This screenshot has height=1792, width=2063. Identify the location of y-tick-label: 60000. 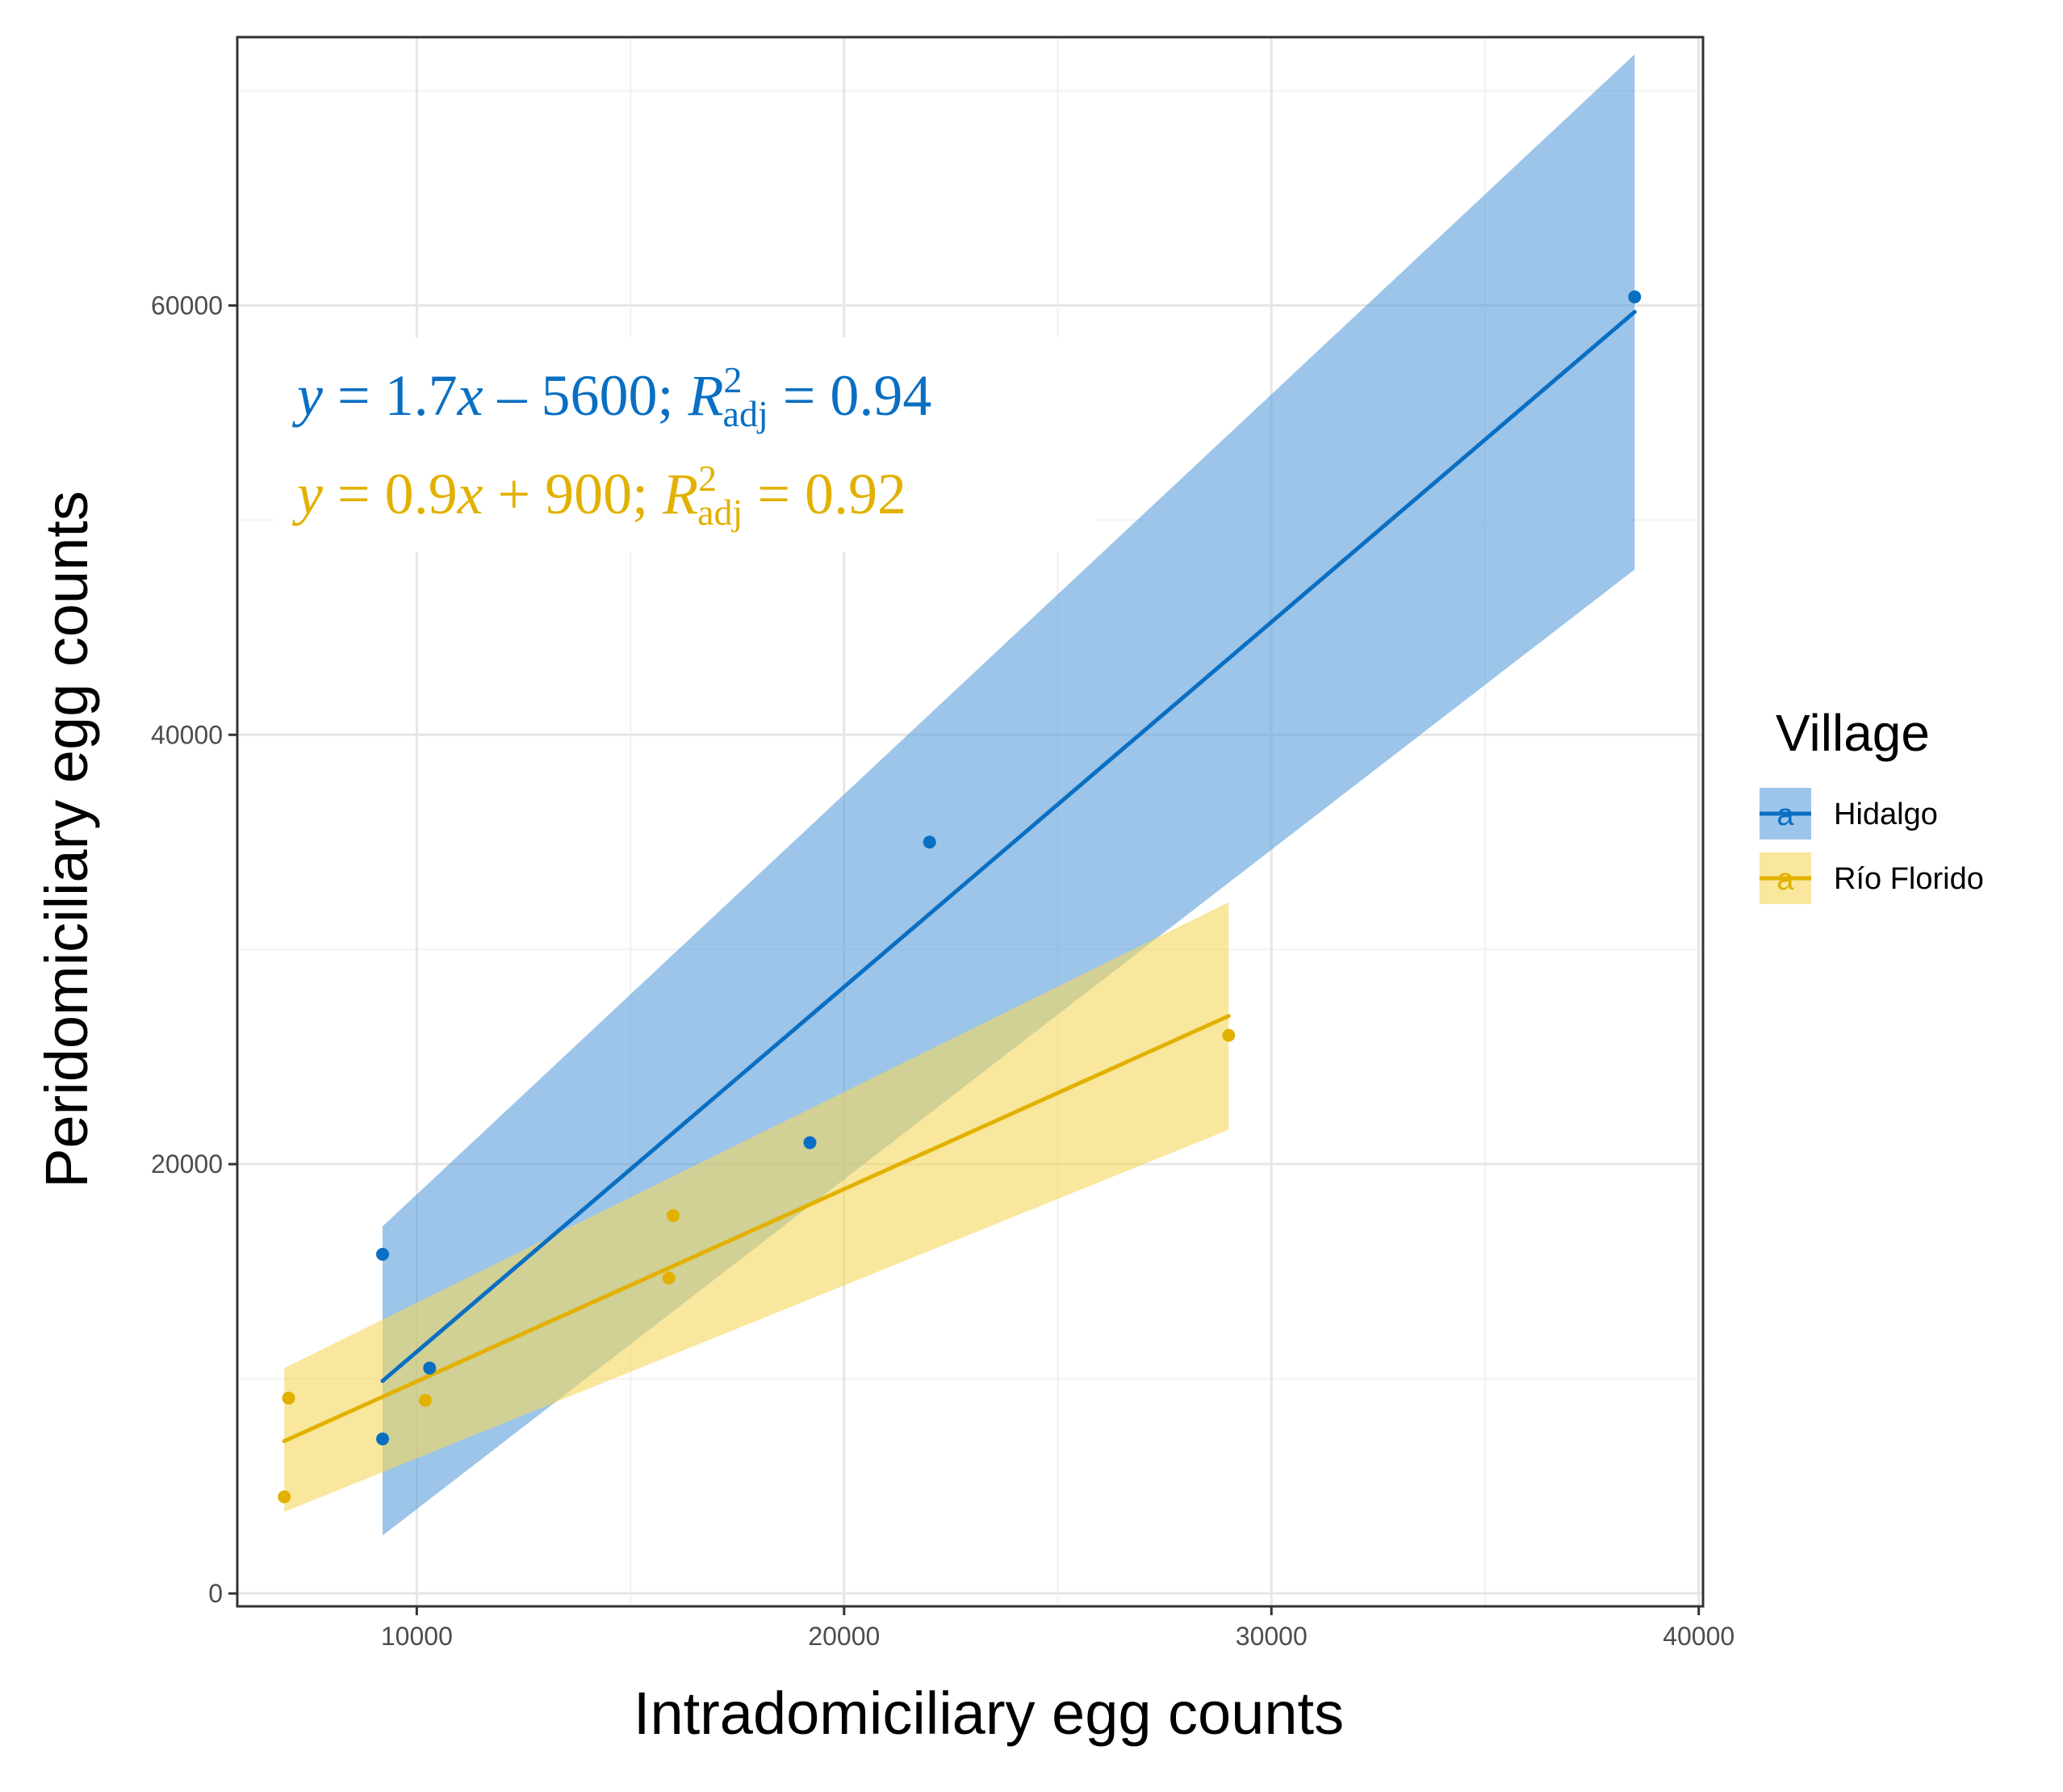
(187, 305).